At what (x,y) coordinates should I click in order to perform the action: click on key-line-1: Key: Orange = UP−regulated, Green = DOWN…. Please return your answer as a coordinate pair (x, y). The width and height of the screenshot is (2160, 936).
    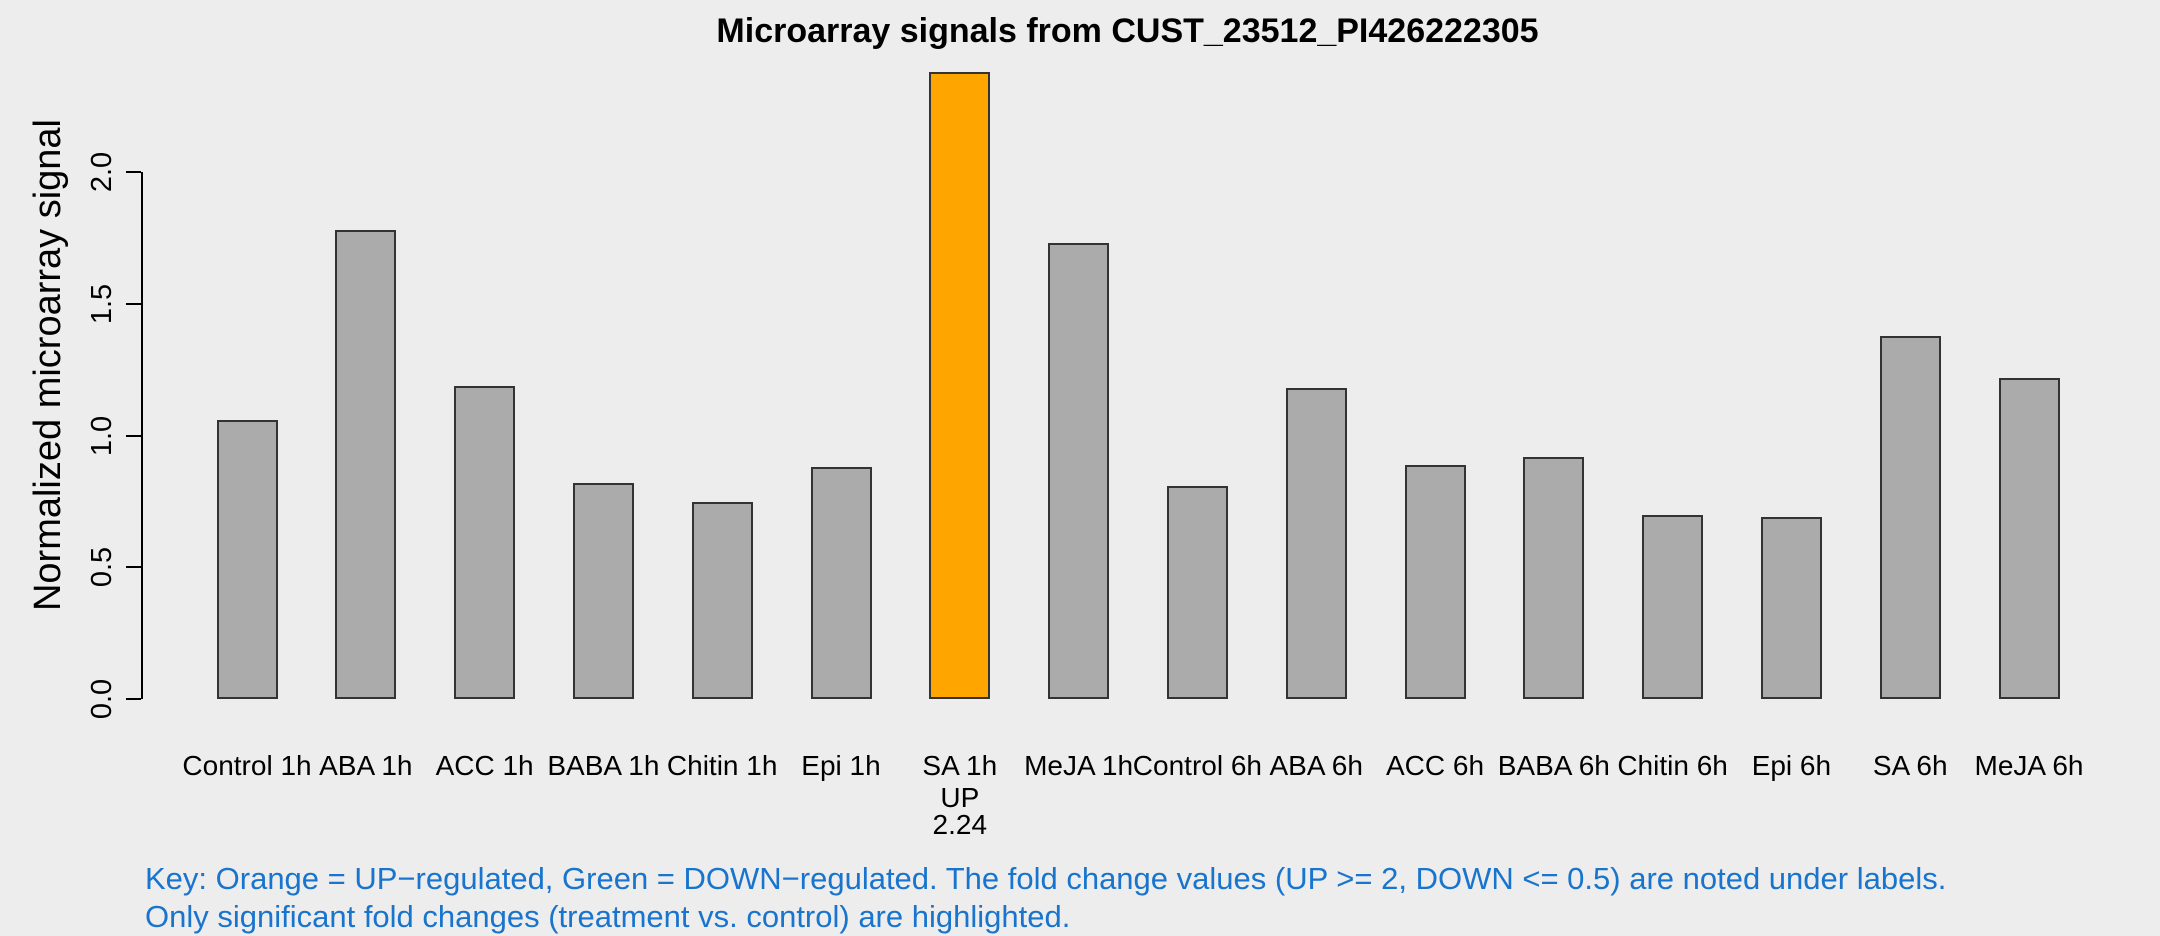
    Looking at the image, I should click on (1046, 878).